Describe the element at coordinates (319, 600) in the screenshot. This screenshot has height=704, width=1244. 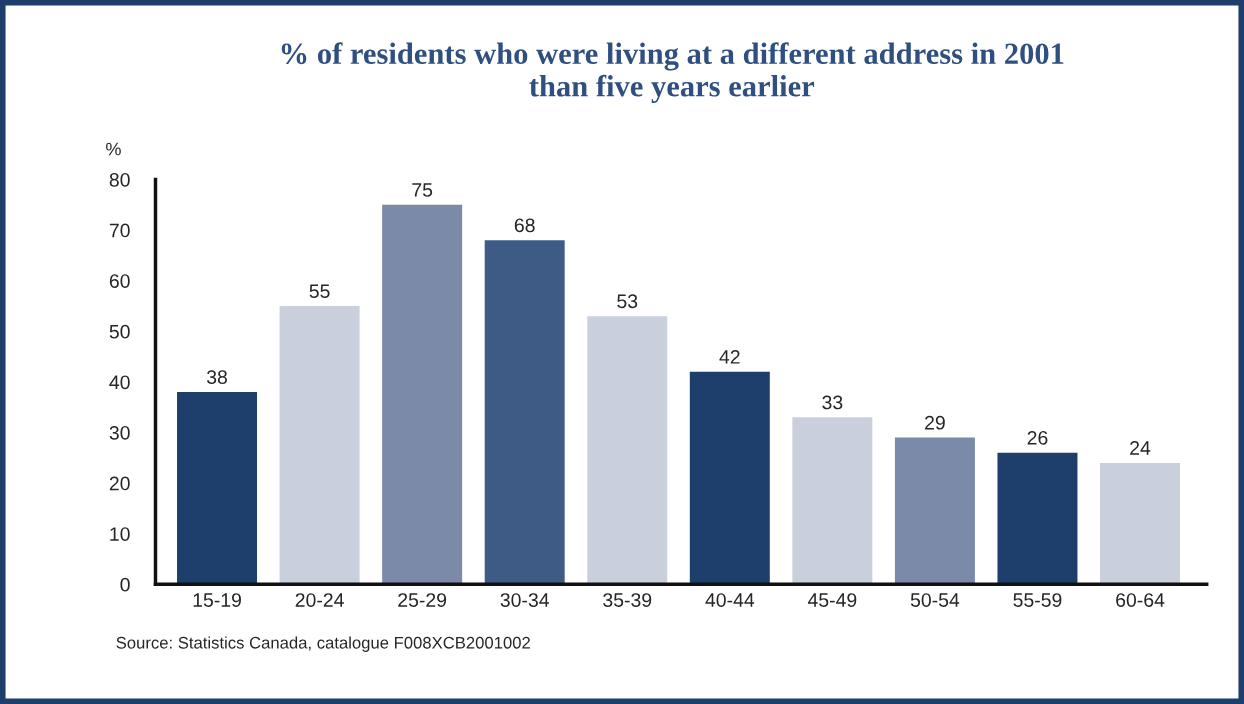
I see `x-tick-label: 20-24` at that location.